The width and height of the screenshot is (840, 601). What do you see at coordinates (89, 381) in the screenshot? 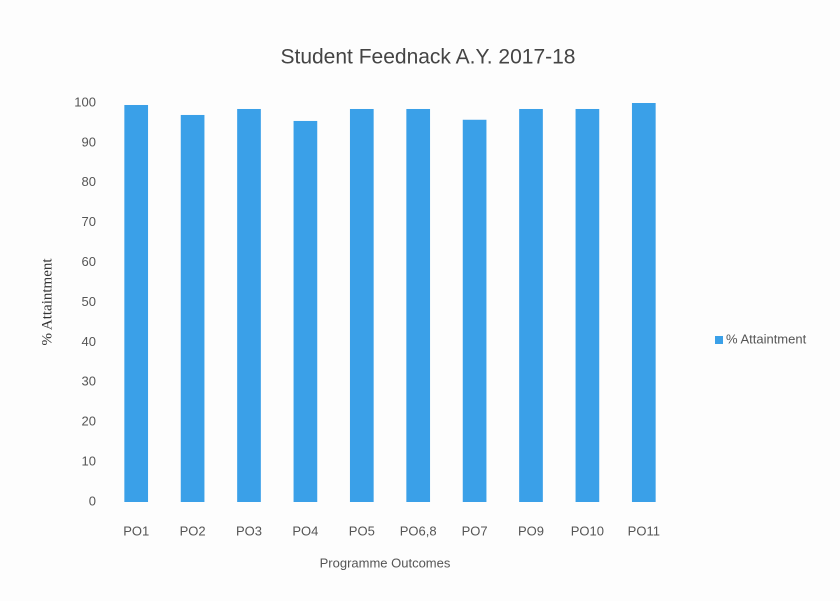
I see `y-tick-label: 30` at bounding box center [89, 381].